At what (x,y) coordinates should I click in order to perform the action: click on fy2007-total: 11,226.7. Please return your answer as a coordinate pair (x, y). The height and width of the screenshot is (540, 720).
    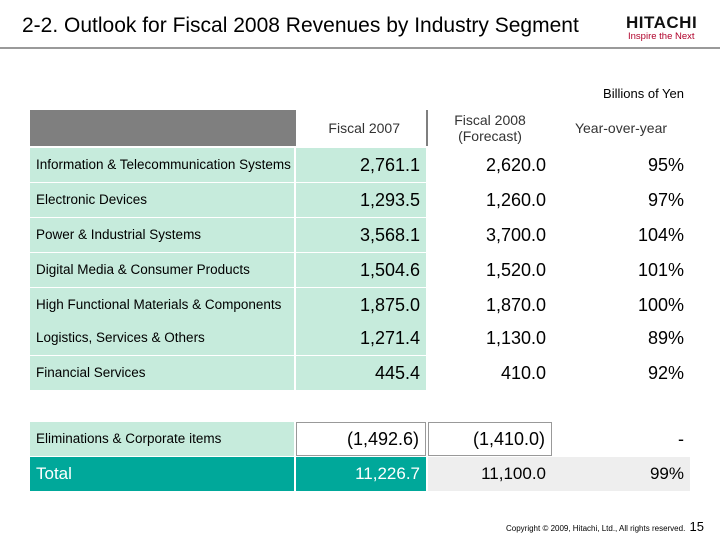
    Looking at the image, I should click on (361, 474).